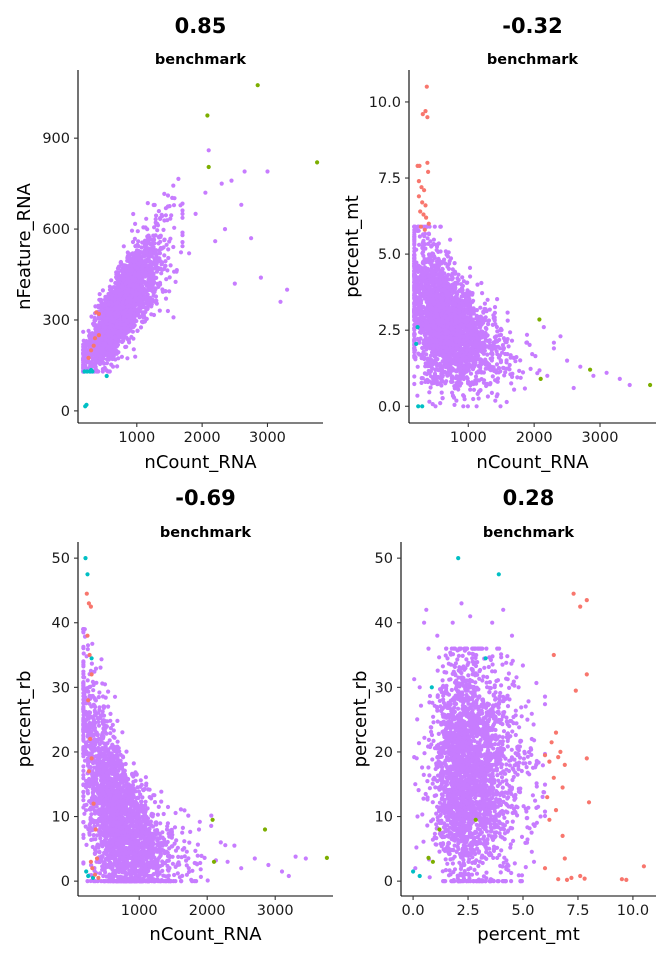  I want to click on data-points, so click(532, 246).